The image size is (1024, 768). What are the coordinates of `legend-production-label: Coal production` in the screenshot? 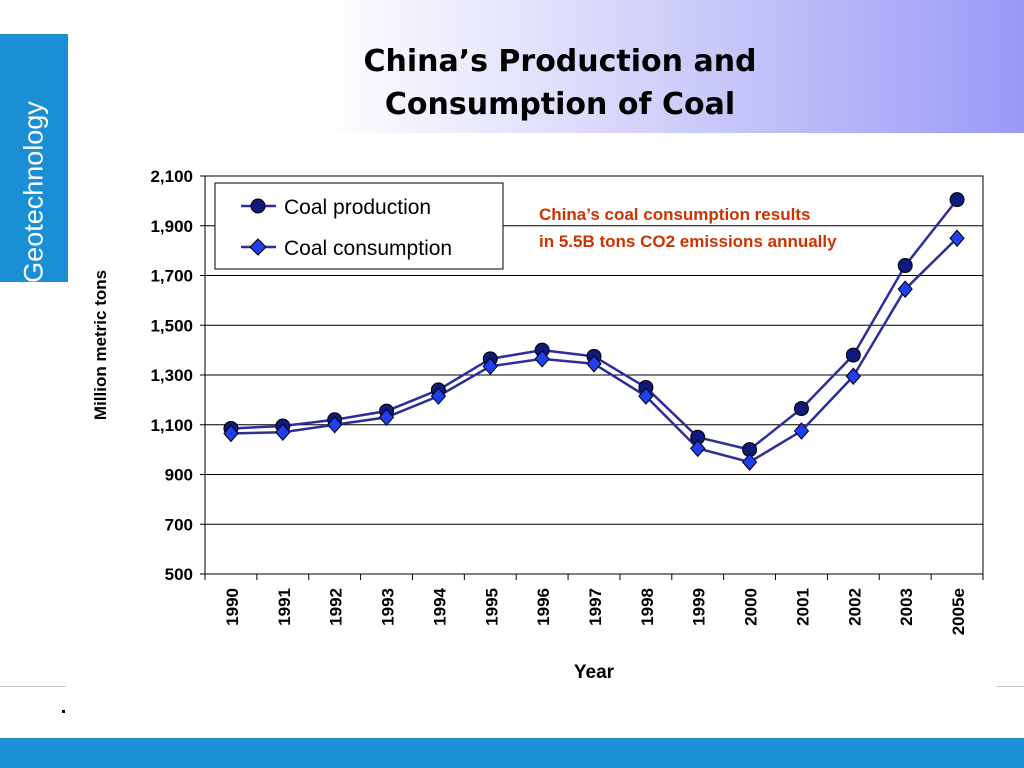 It's located at (357, 207).